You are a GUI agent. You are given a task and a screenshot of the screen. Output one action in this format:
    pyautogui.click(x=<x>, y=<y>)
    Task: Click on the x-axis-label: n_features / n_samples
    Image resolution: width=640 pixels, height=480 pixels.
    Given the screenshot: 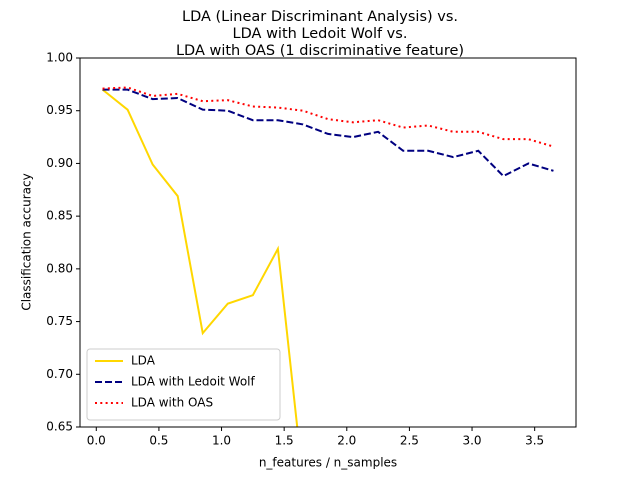 What is the action you would take?
    pyautogui.click(x=328, y=463)
    